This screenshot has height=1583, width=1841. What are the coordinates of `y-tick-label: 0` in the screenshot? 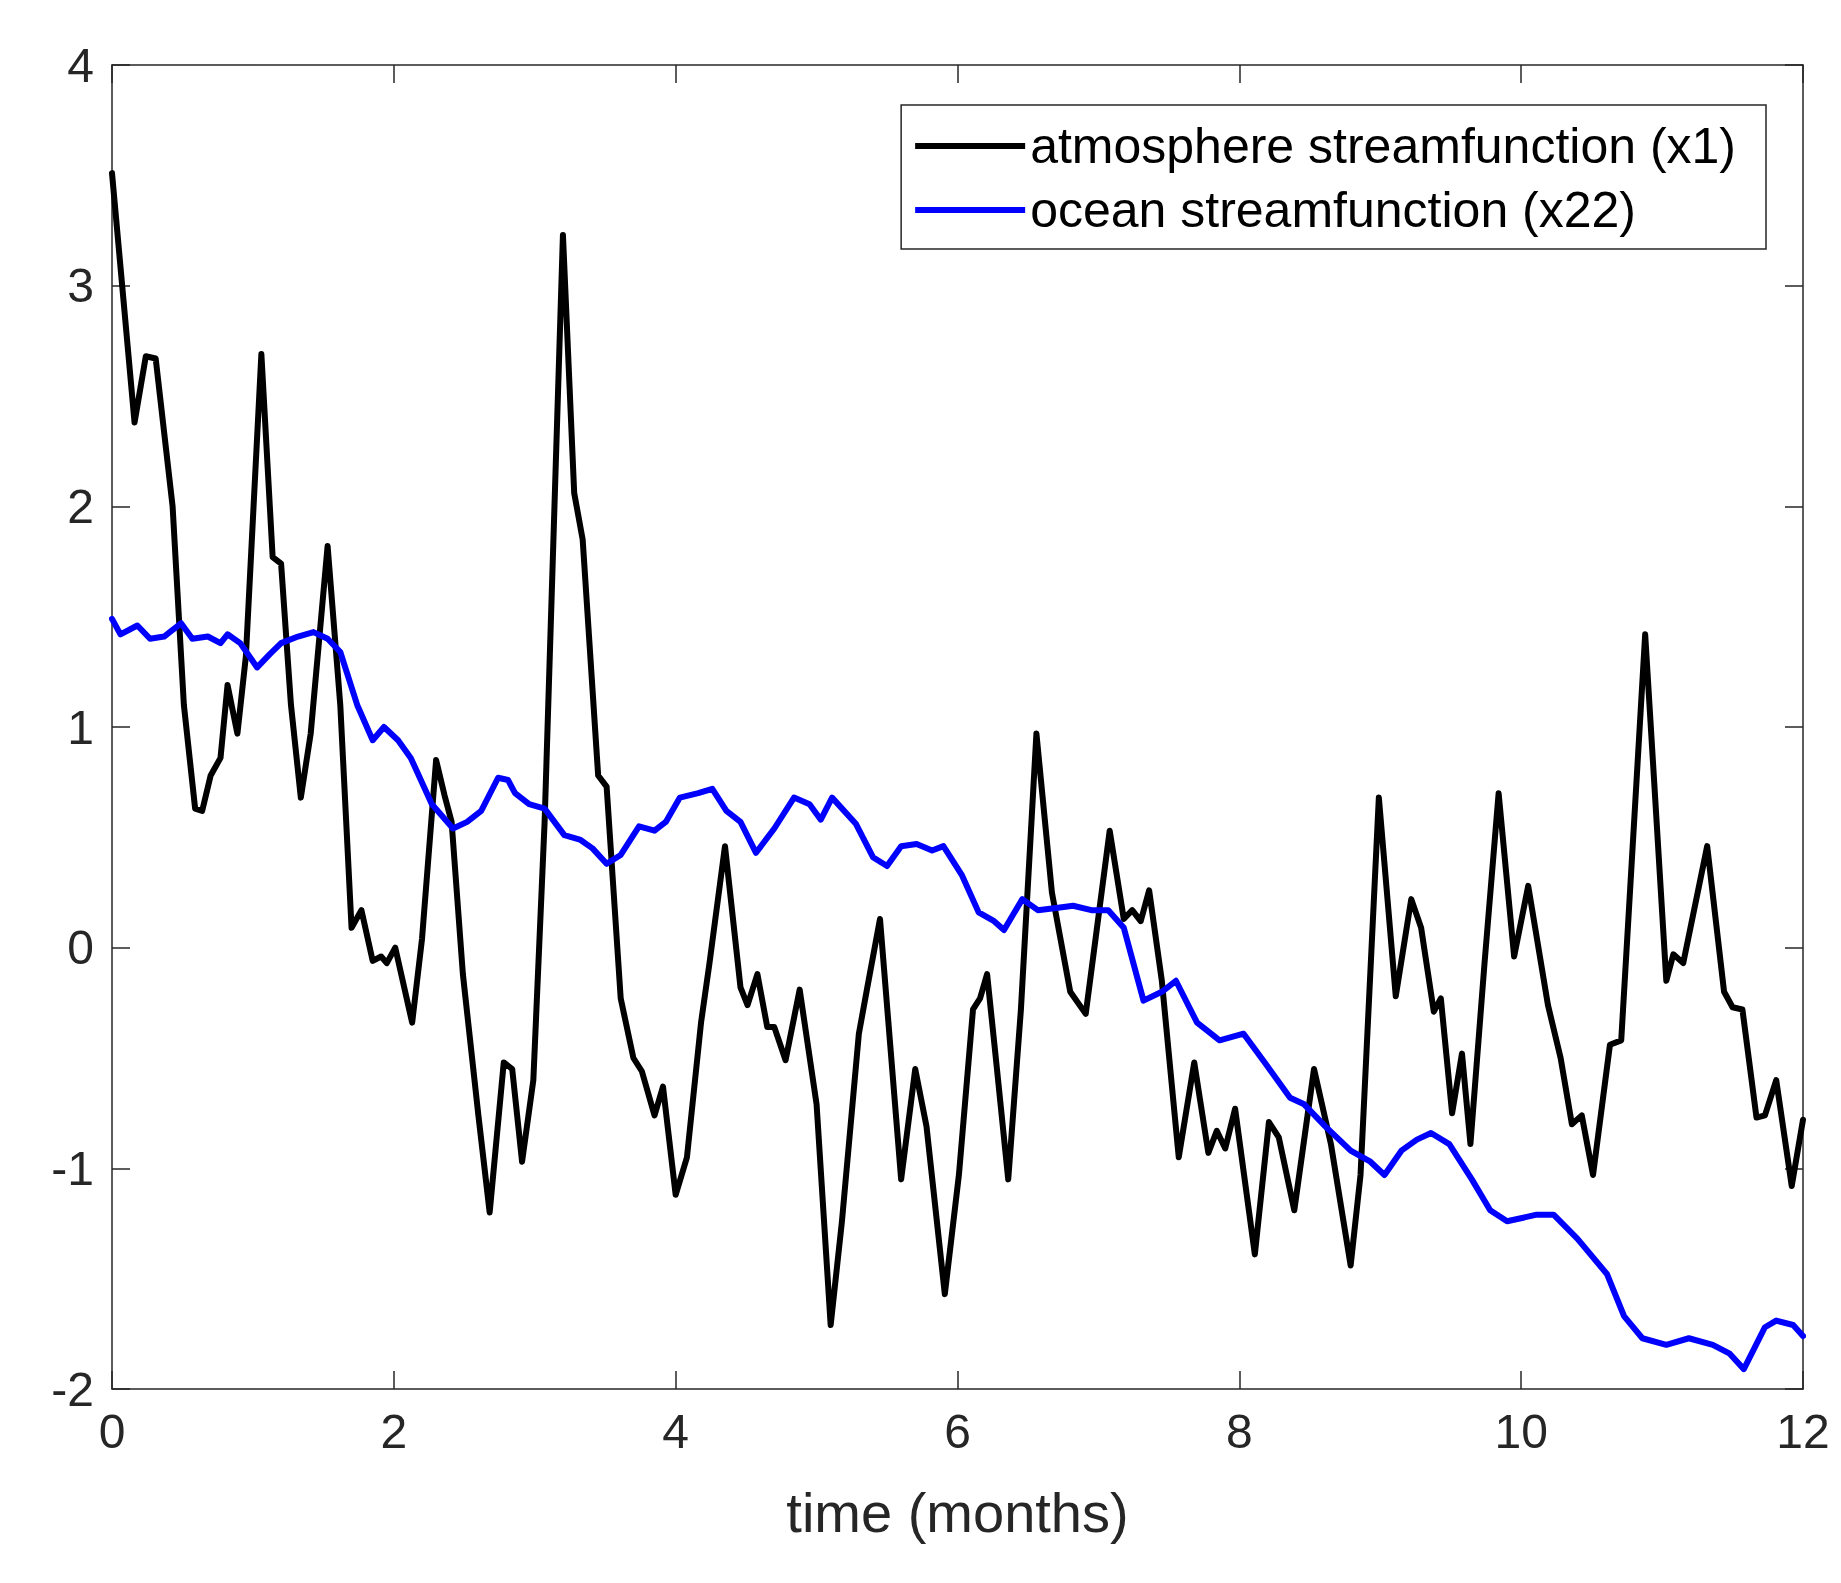 It's located at (80, 948).